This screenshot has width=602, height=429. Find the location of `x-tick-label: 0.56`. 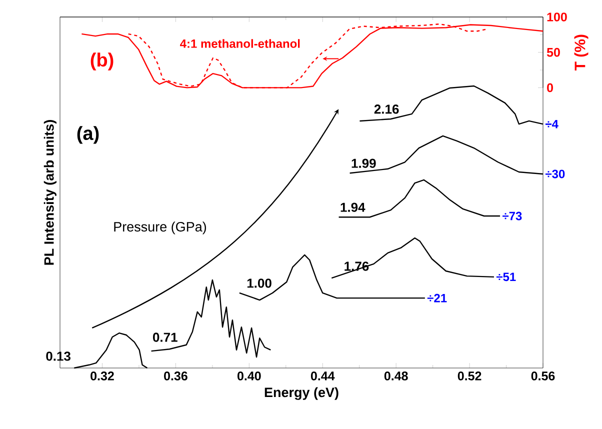

x-tick-label: 0.56 is located at coordinates (543, 376).